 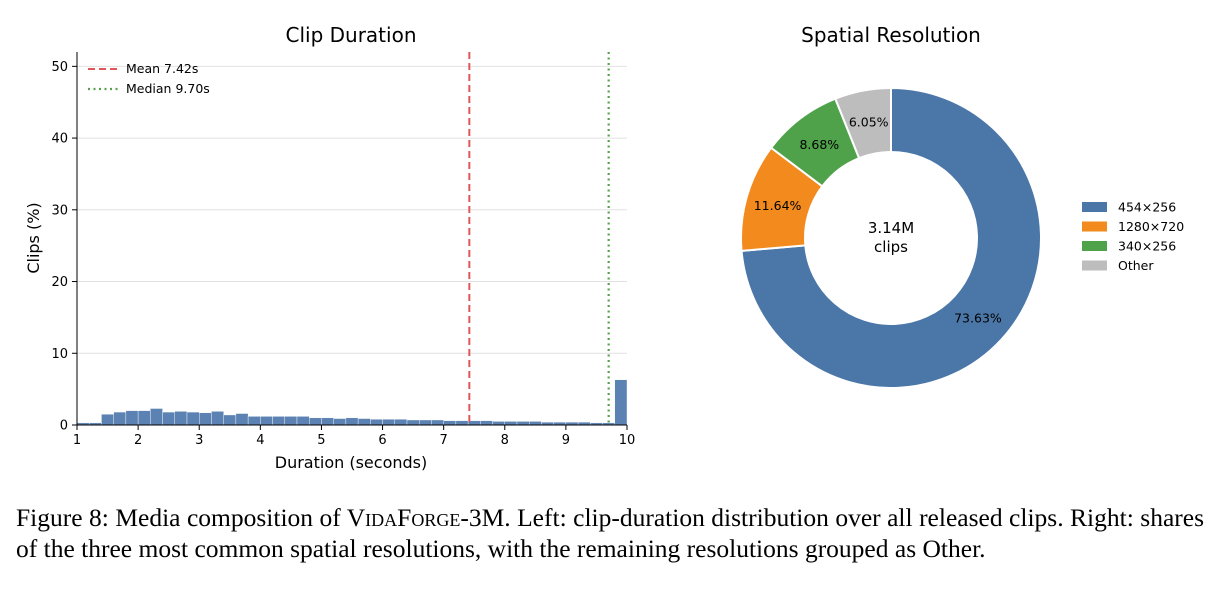 I want to click on legend-mean-label: Mean 7.42s, so click(x=162, y=68).